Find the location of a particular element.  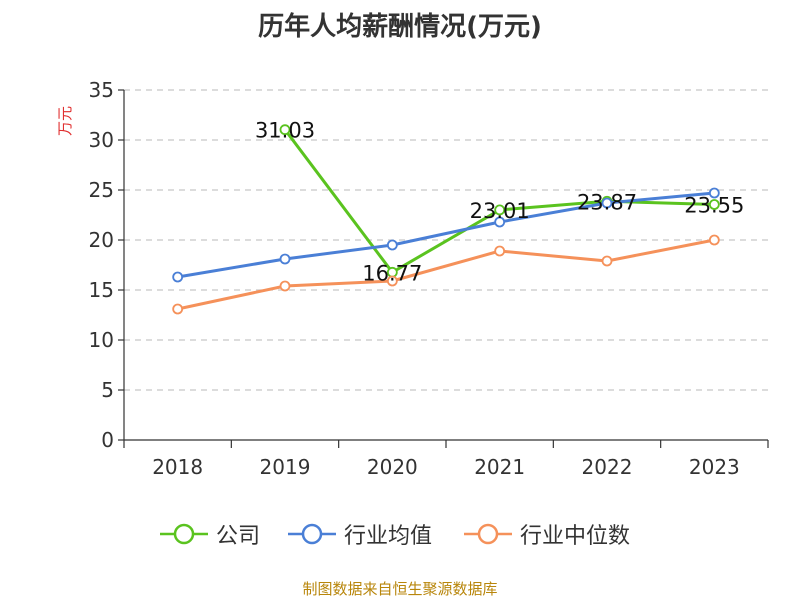

y-tick-label: 5 is located at coordinates (107, 390).